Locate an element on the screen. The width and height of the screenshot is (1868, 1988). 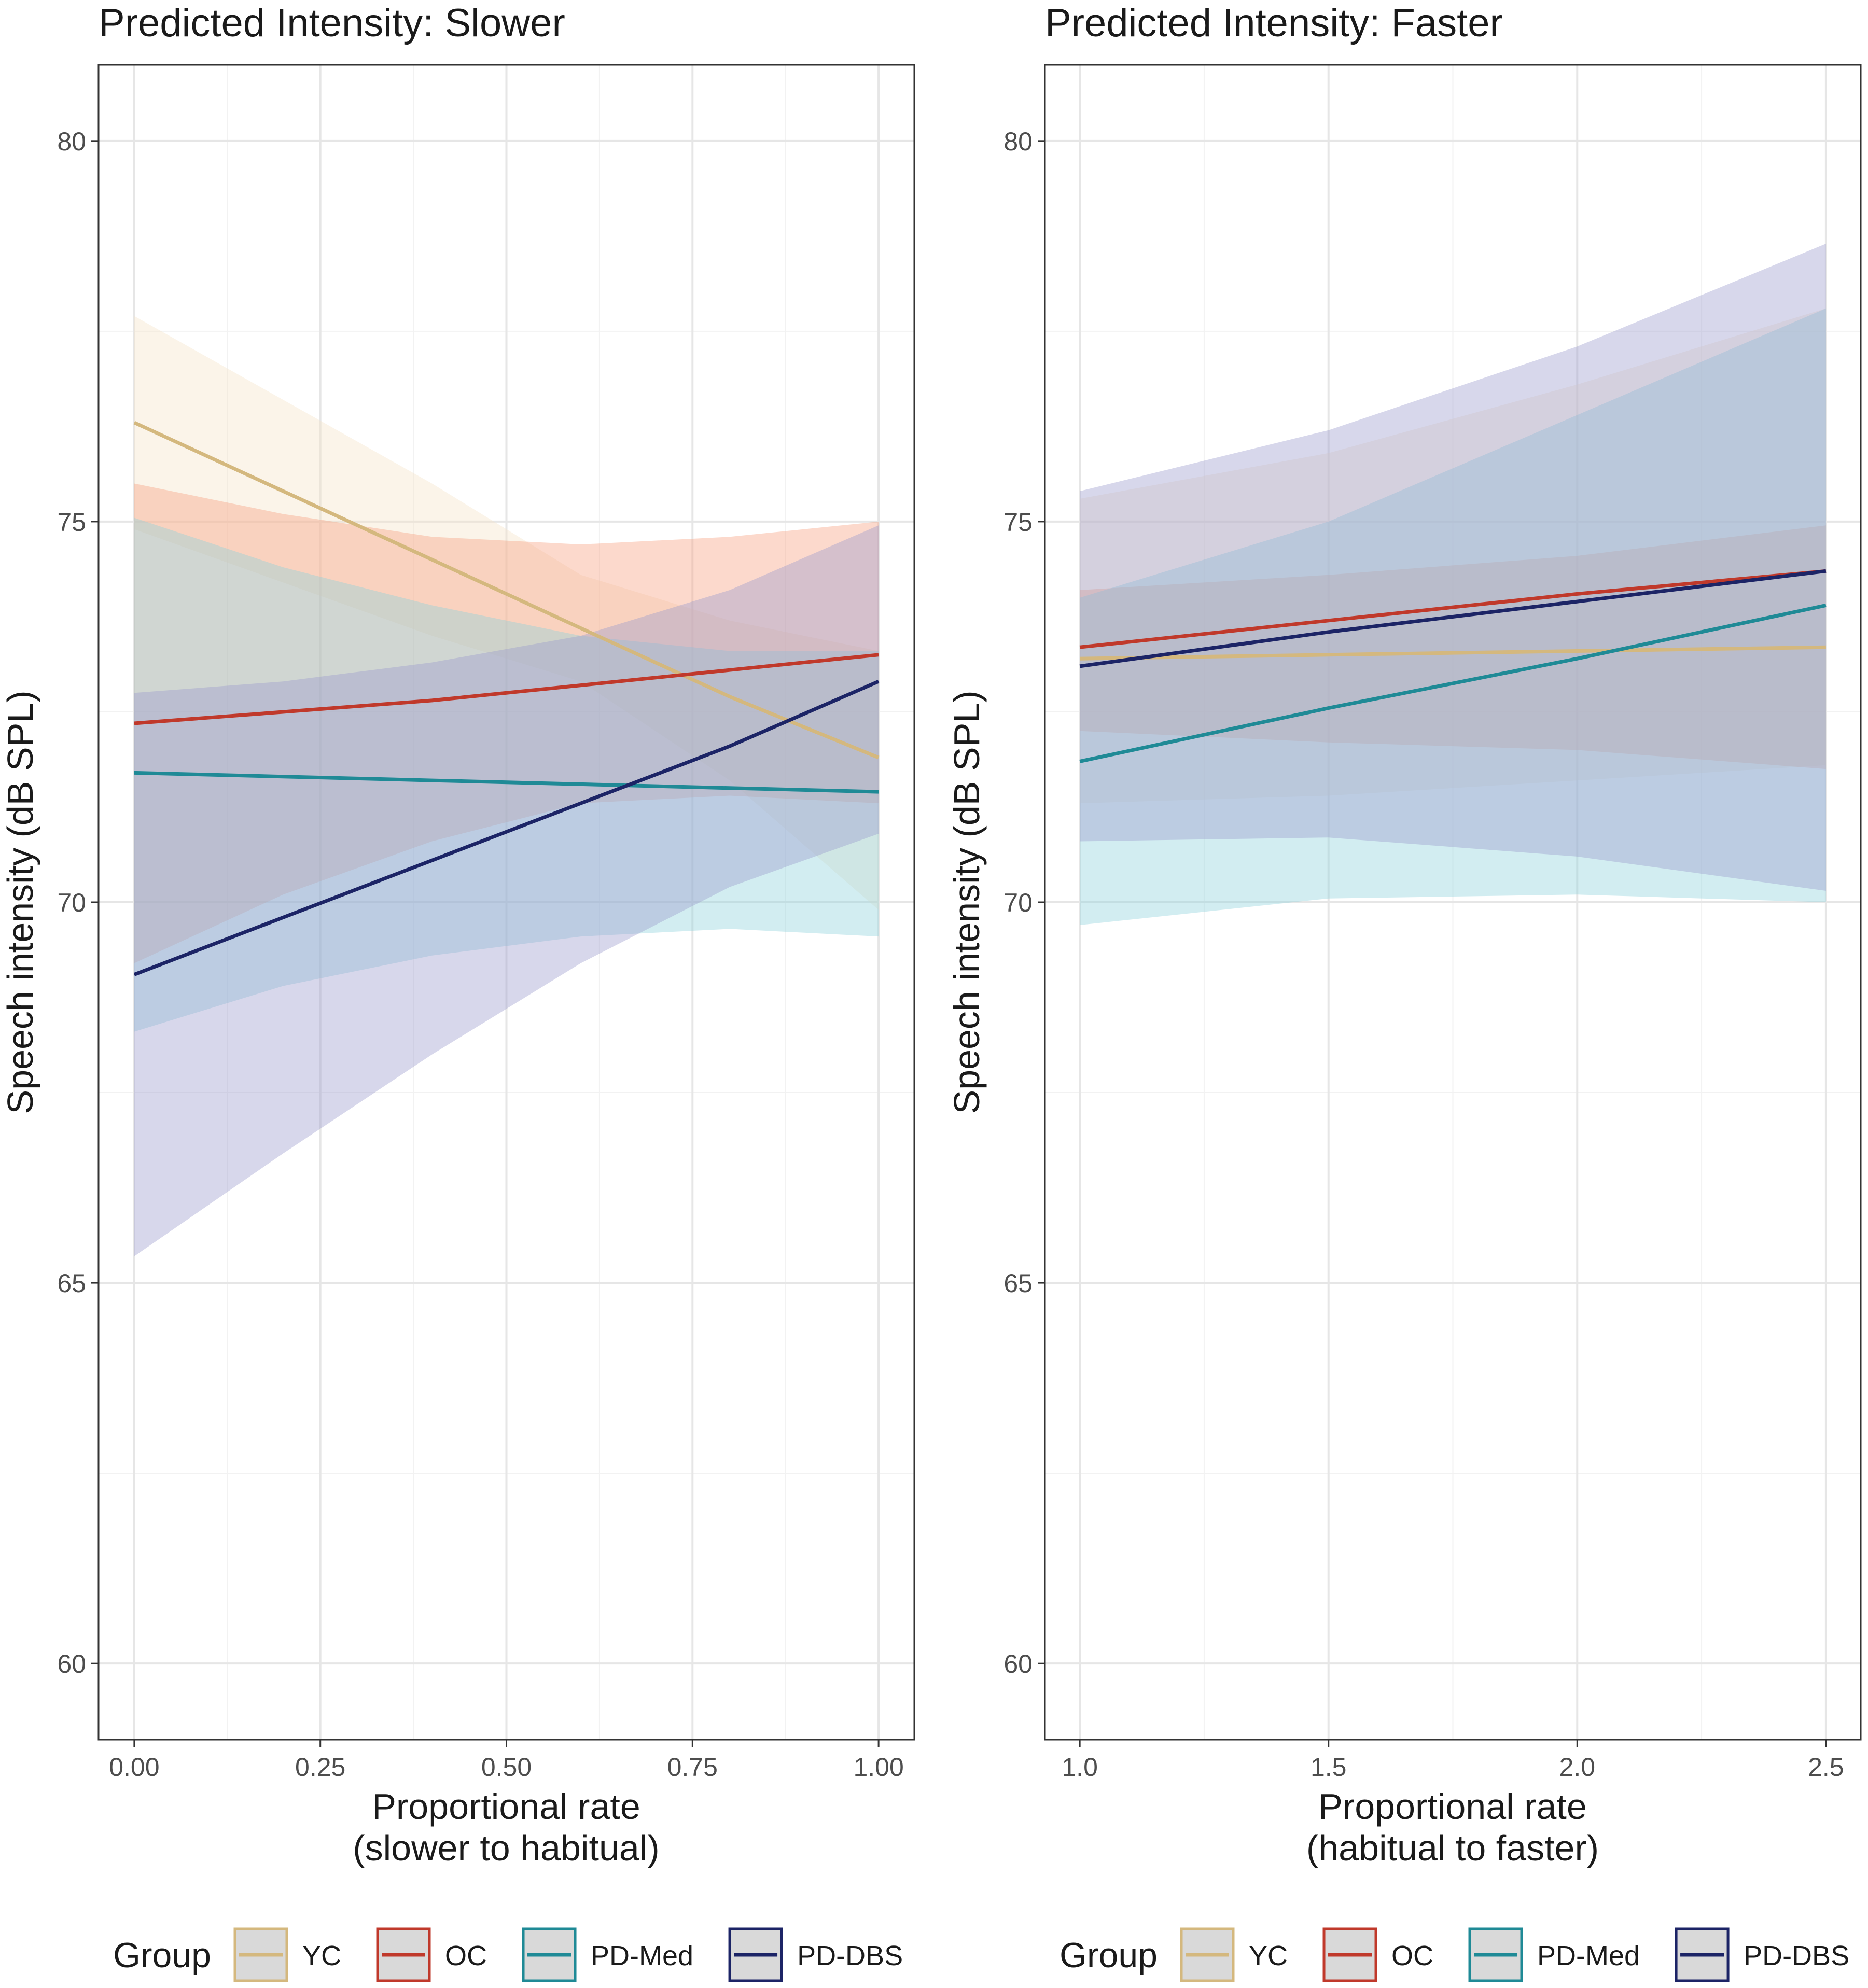
x-tick-label: 0.75 is located at coordinates (692, 1767).